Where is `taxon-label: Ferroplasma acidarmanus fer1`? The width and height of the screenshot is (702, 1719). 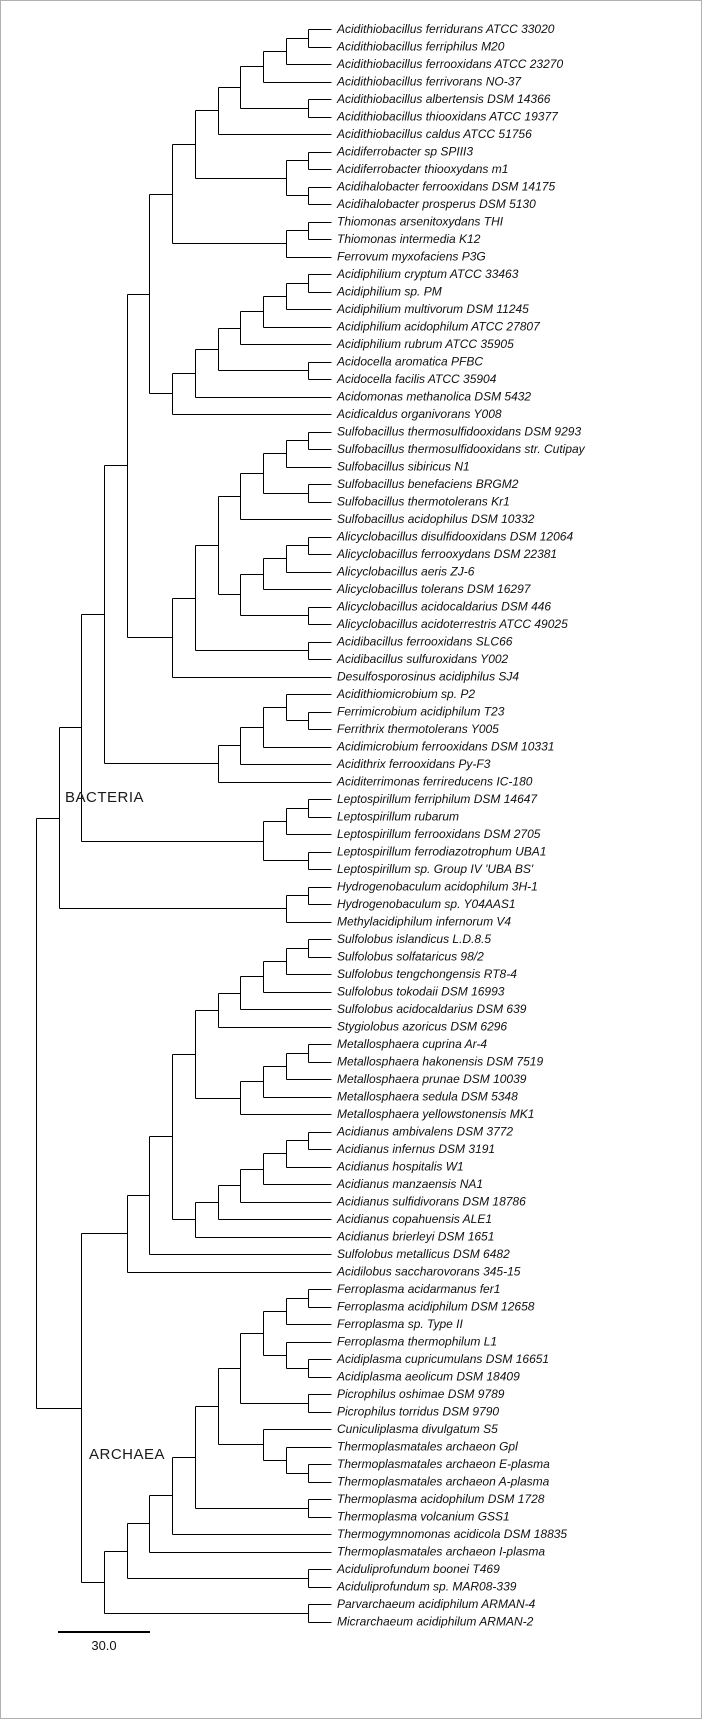 taxon-label: Ferroplasma acidarmanus fer1 is located at coordinates (418, 1289).